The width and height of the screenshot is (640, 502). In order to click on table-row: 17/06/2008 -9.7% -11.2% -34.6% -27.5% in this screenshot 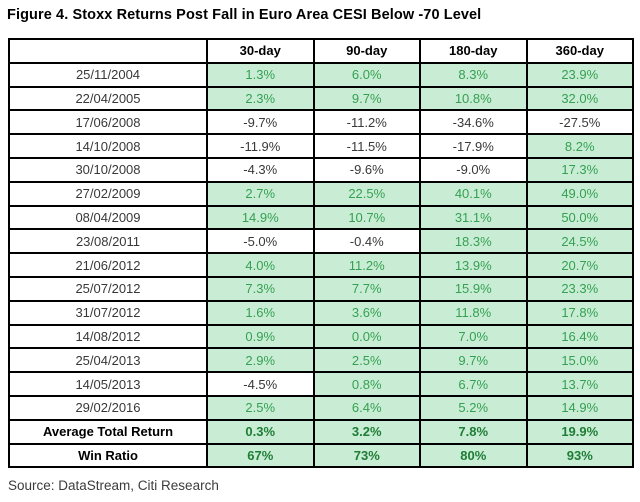, I will do `click(321, 122)`.